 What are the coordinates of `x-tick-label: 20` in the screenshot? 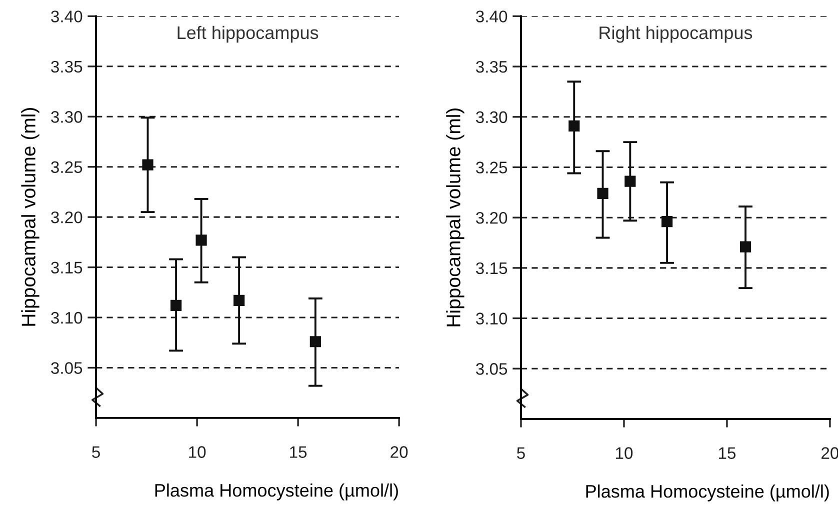 It's located at (399, 452).